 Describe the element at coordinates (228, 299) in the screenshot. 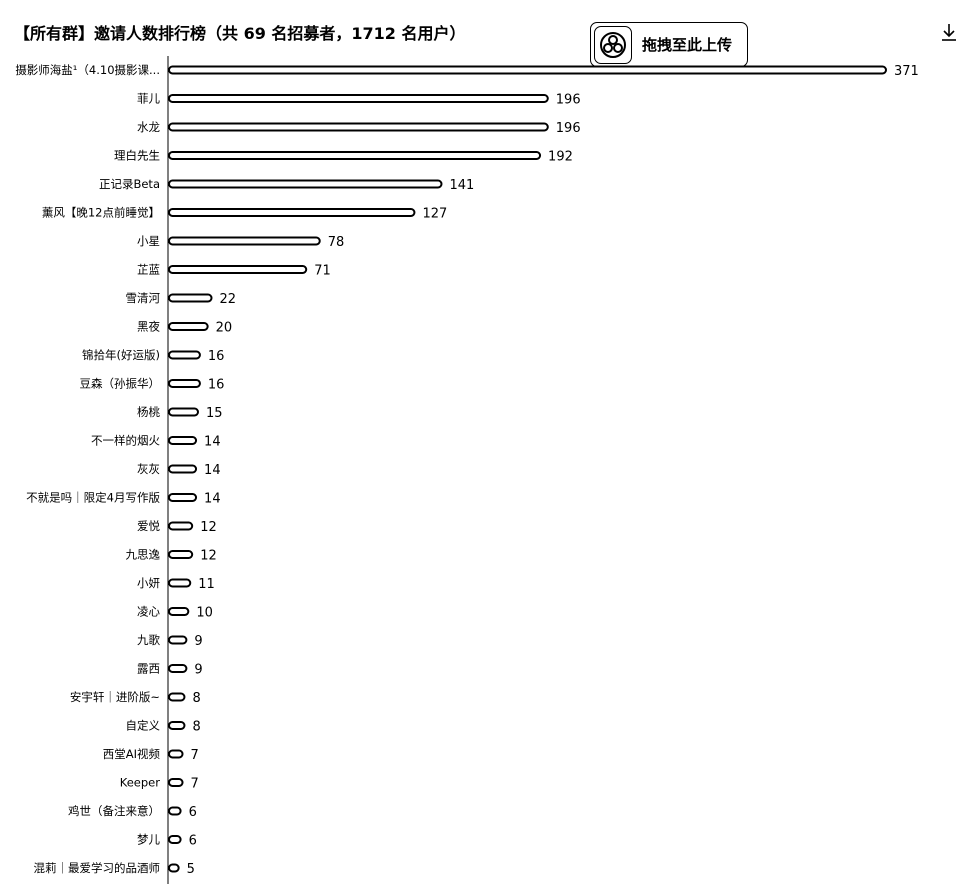

I see `value-label: 22` at that location.